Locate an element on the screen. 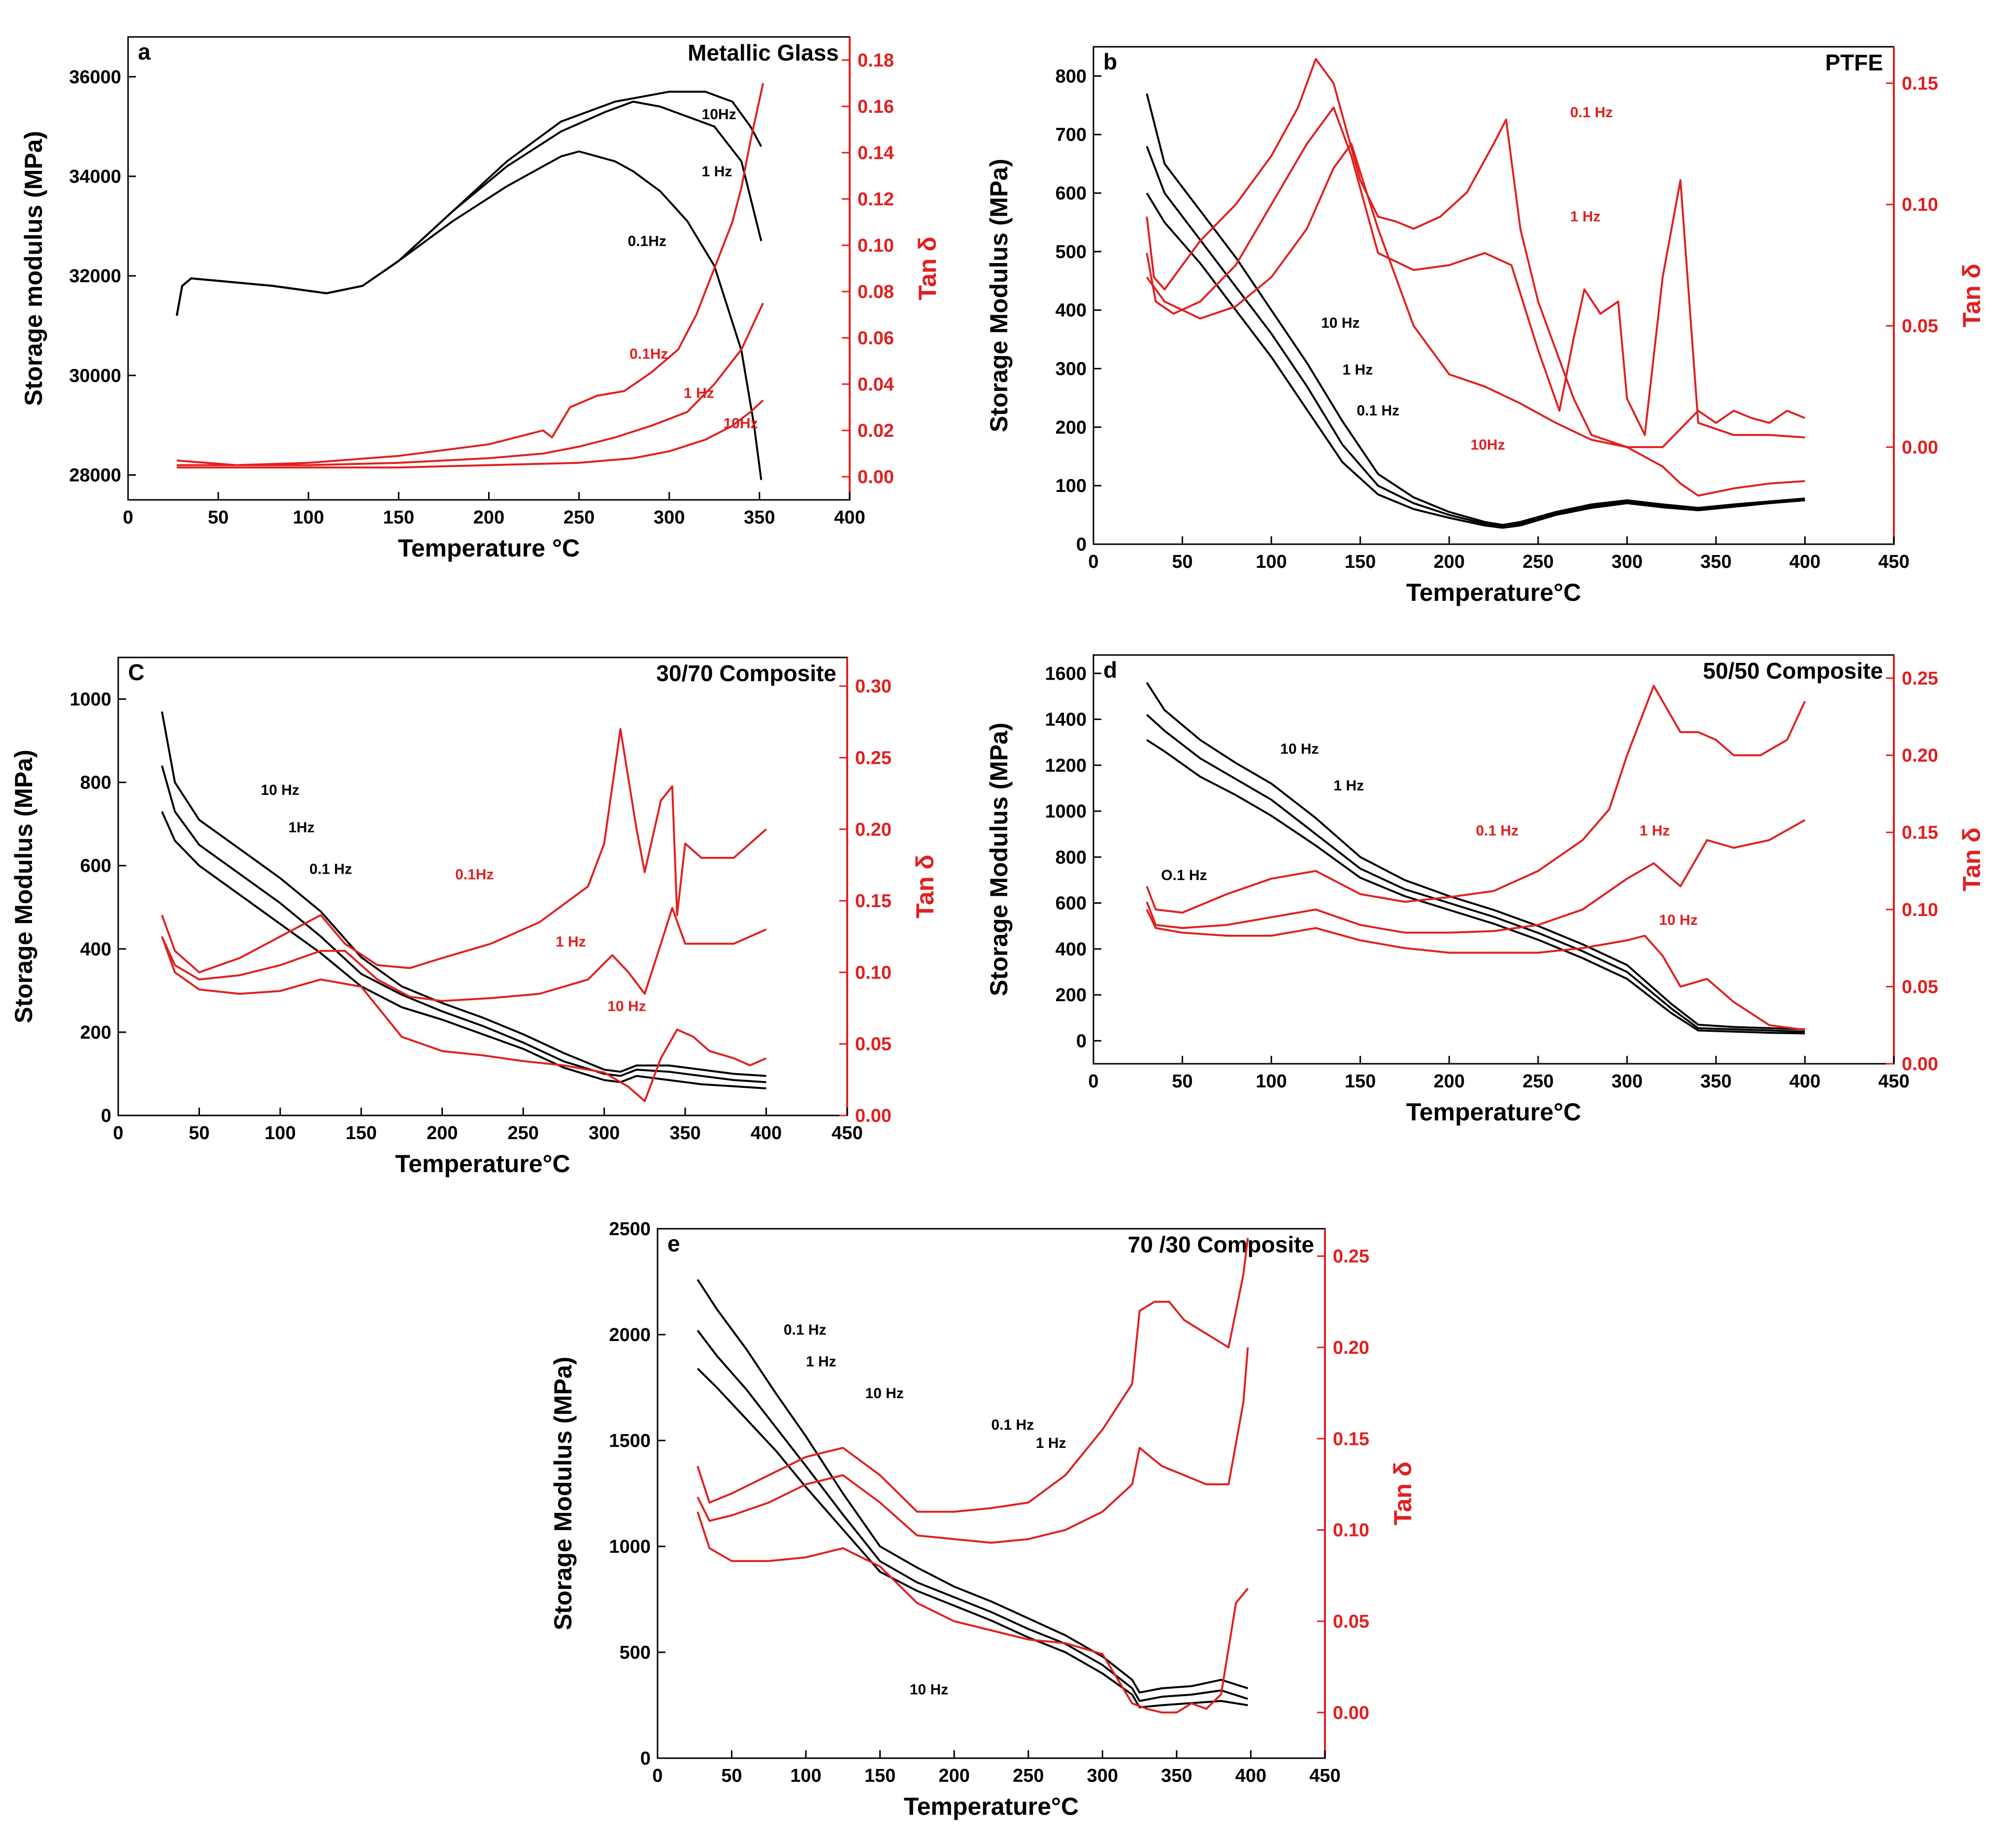 The width and height of the screenshot is (2016, 1834). y2-tick-label: 0.04 is located at coordinates (876, 384).